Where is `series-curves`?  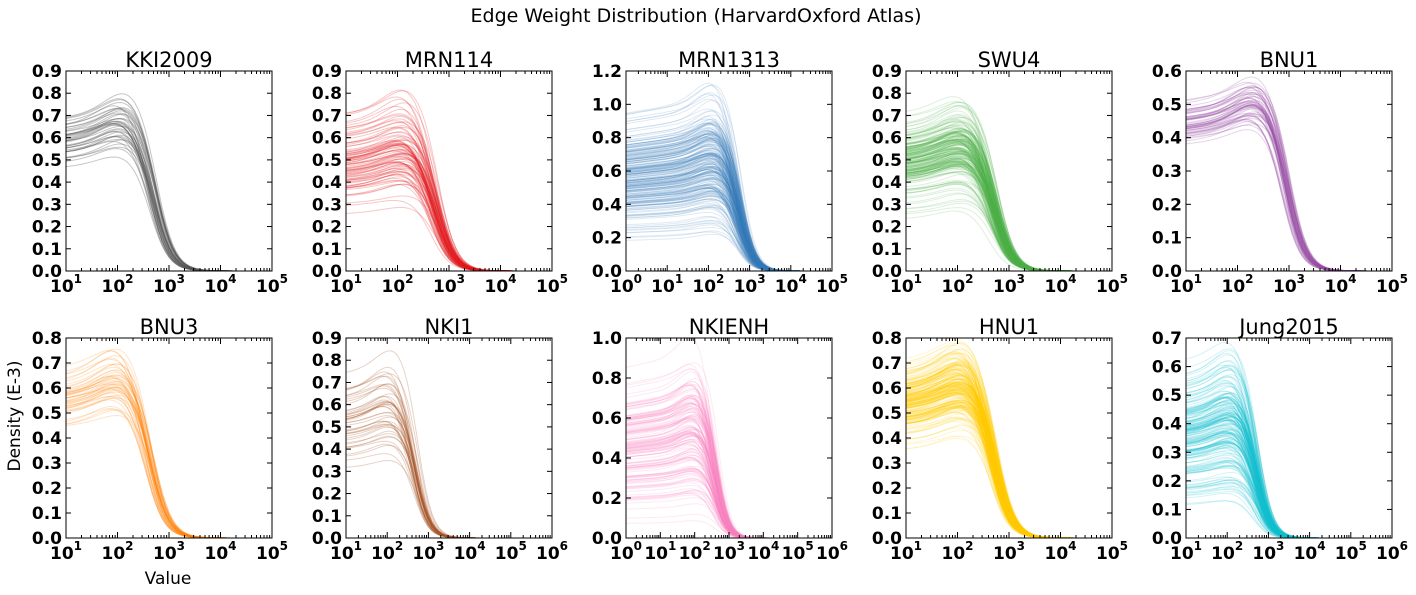
series-curves is located at coordinates (169, 443).